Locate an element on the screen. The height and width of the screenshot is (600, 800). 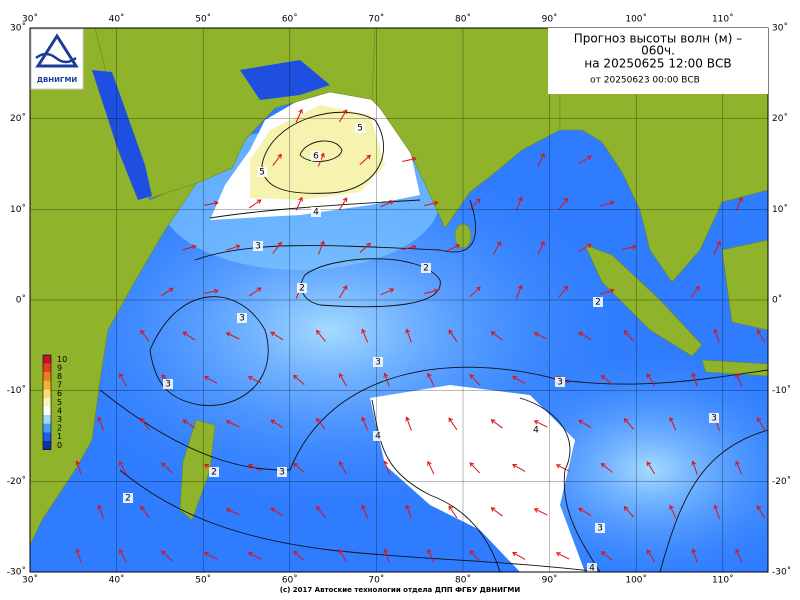
logo-mark is located at coordinates (57, 50).